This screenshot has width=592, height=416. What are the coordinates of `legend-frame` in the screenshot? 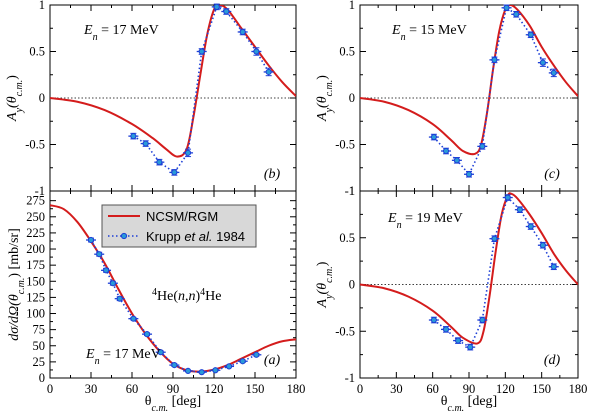 It's located at (179, 226).